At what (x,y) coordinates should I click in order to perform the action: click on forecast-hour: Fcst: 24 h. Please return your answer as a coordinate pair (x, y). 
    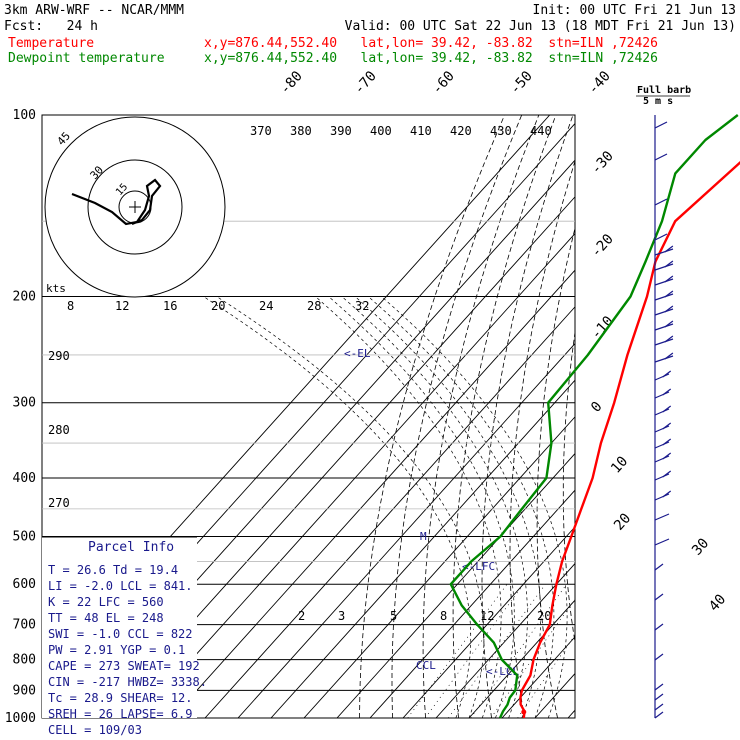
    Looking at the image, I should click on (51, 26).